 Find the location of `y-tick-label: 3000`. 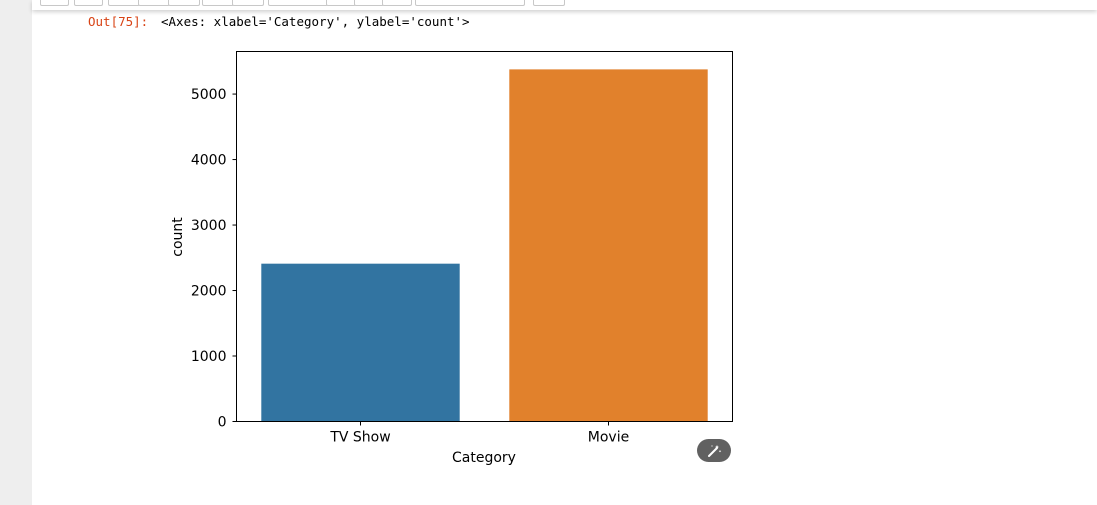

y-tick-label: 3000 is located at coordinates (209, 226).